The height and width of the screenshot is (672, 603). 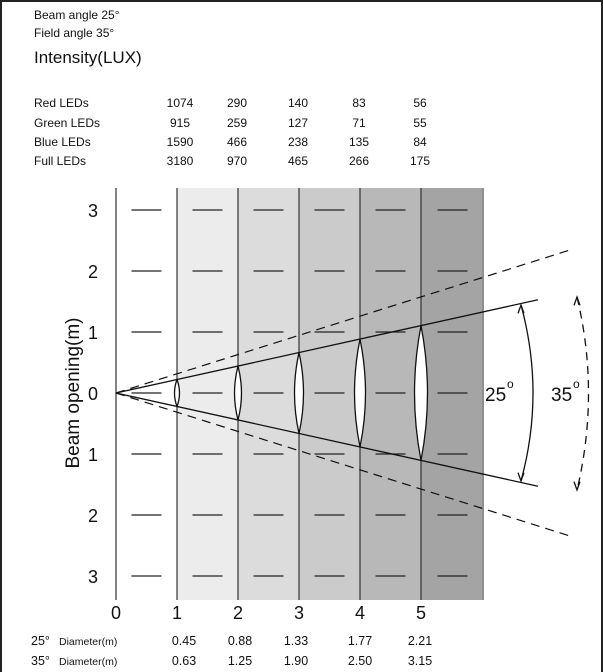 What do you see at coordinates (67, 123) in the screenshot?
I see `table-row-label: Green LEDs` at bounding box center [67, 123].